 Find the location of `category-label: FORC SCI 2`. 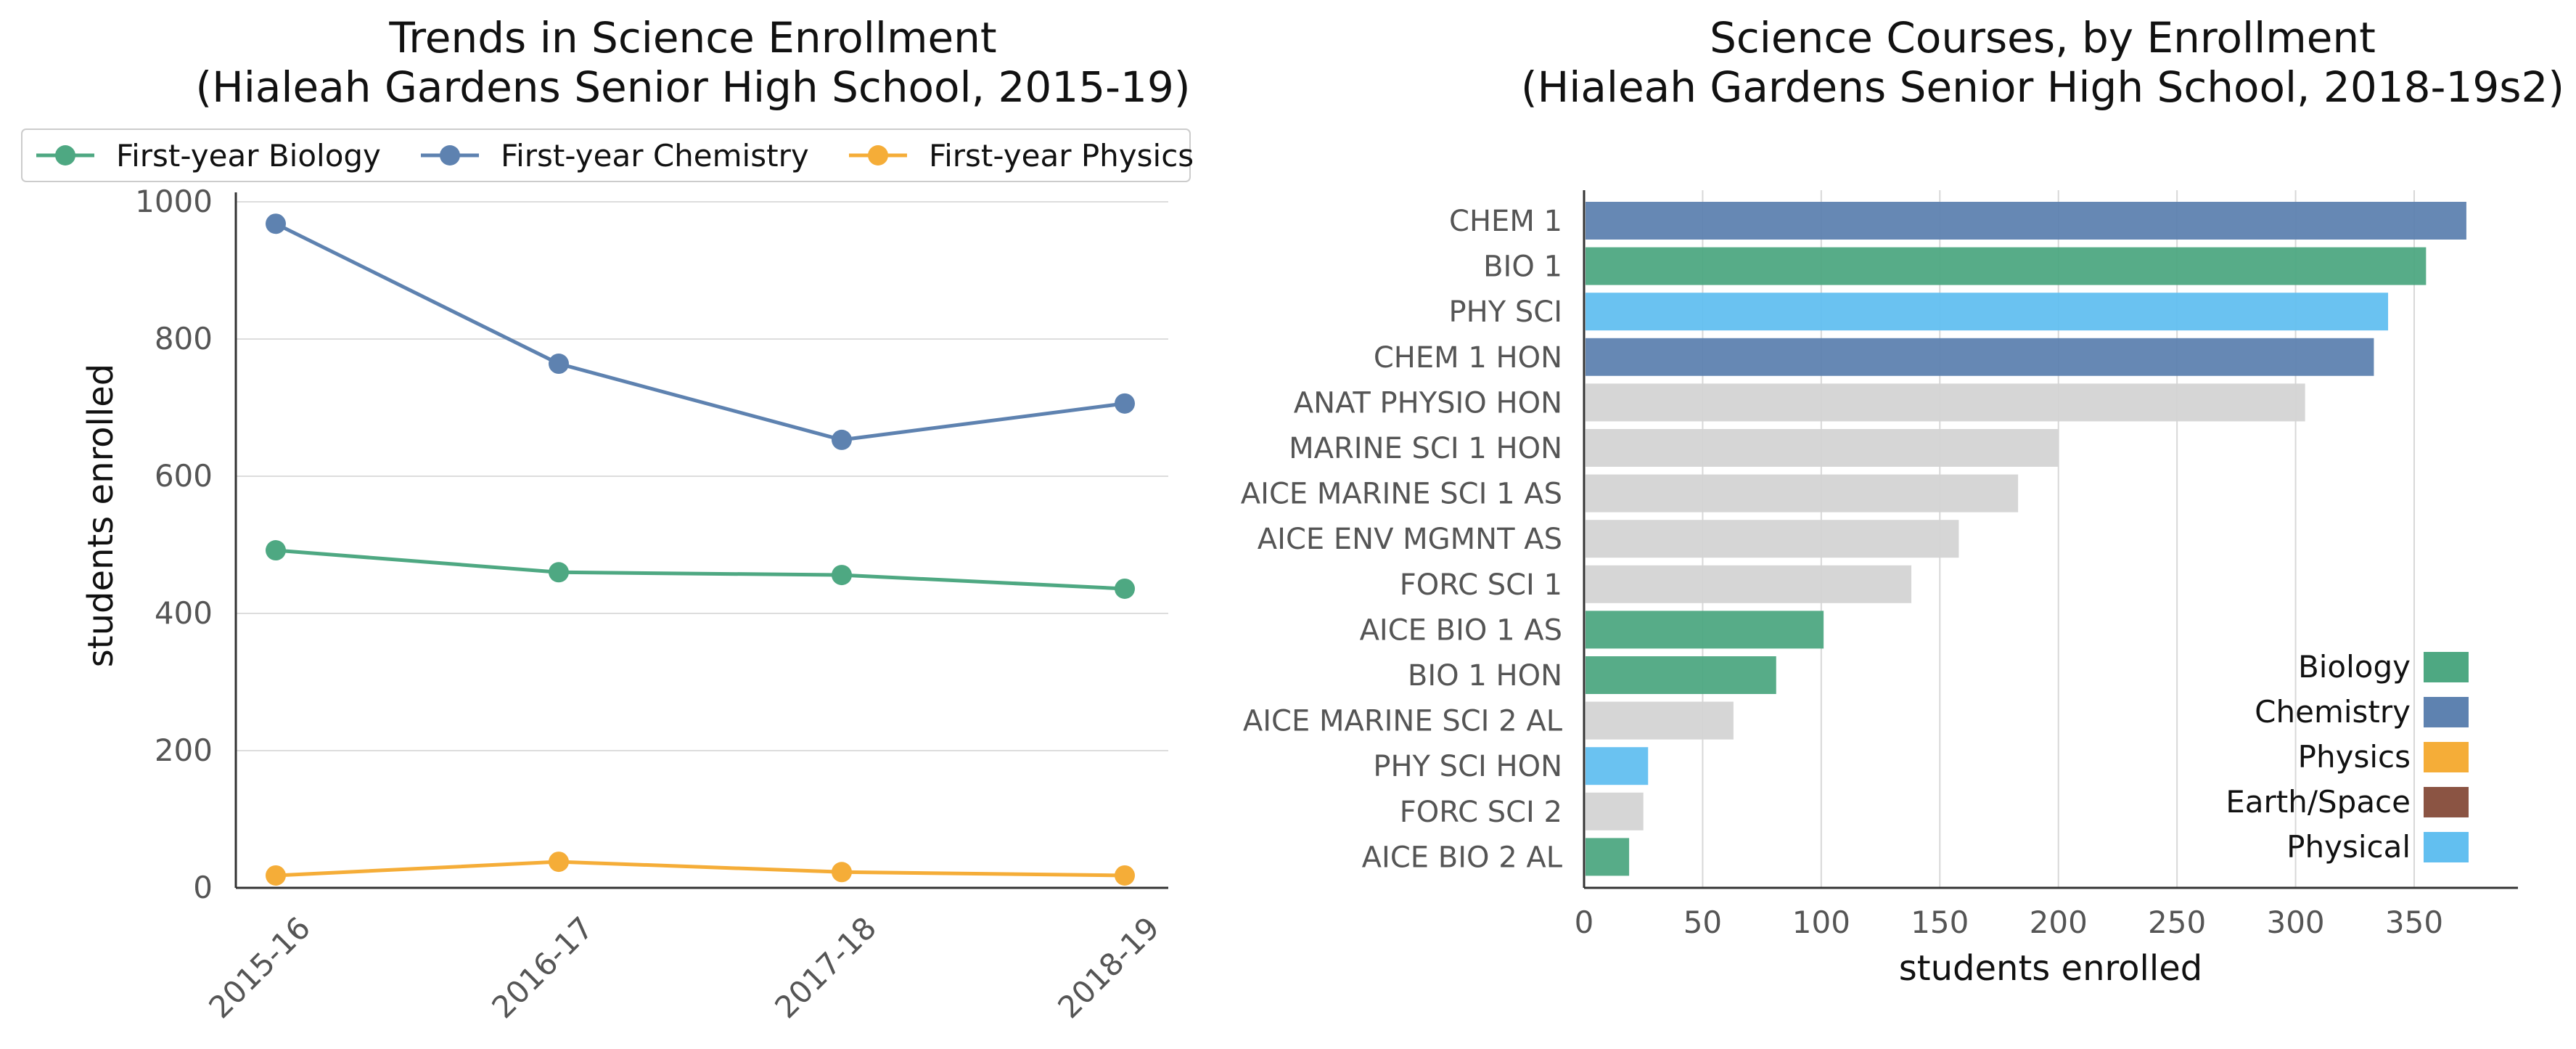

category-label: FORC SCI 2 is located at coordinates (1481, 812).